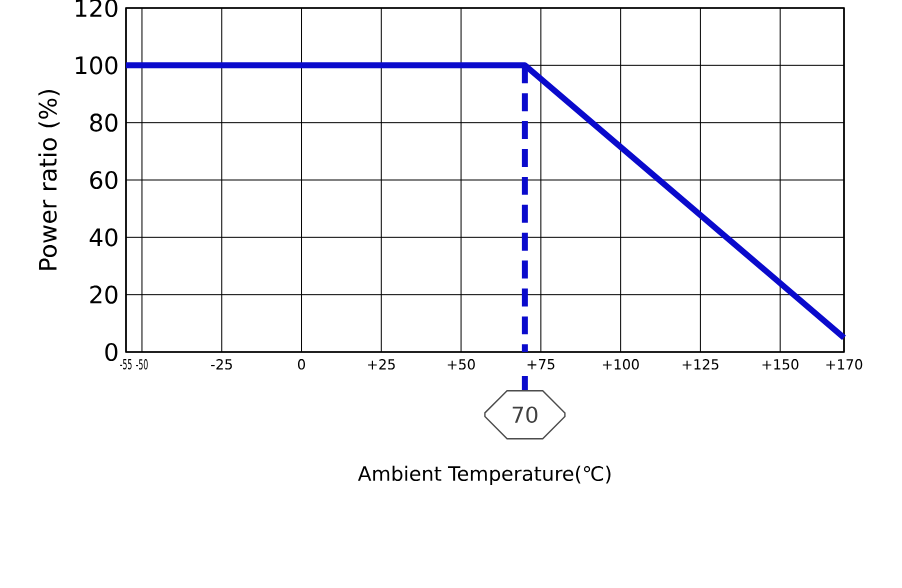  Describe the element at coordinates (104, 294) in the screenshot. I see `y-tick-label: 20` at that location.